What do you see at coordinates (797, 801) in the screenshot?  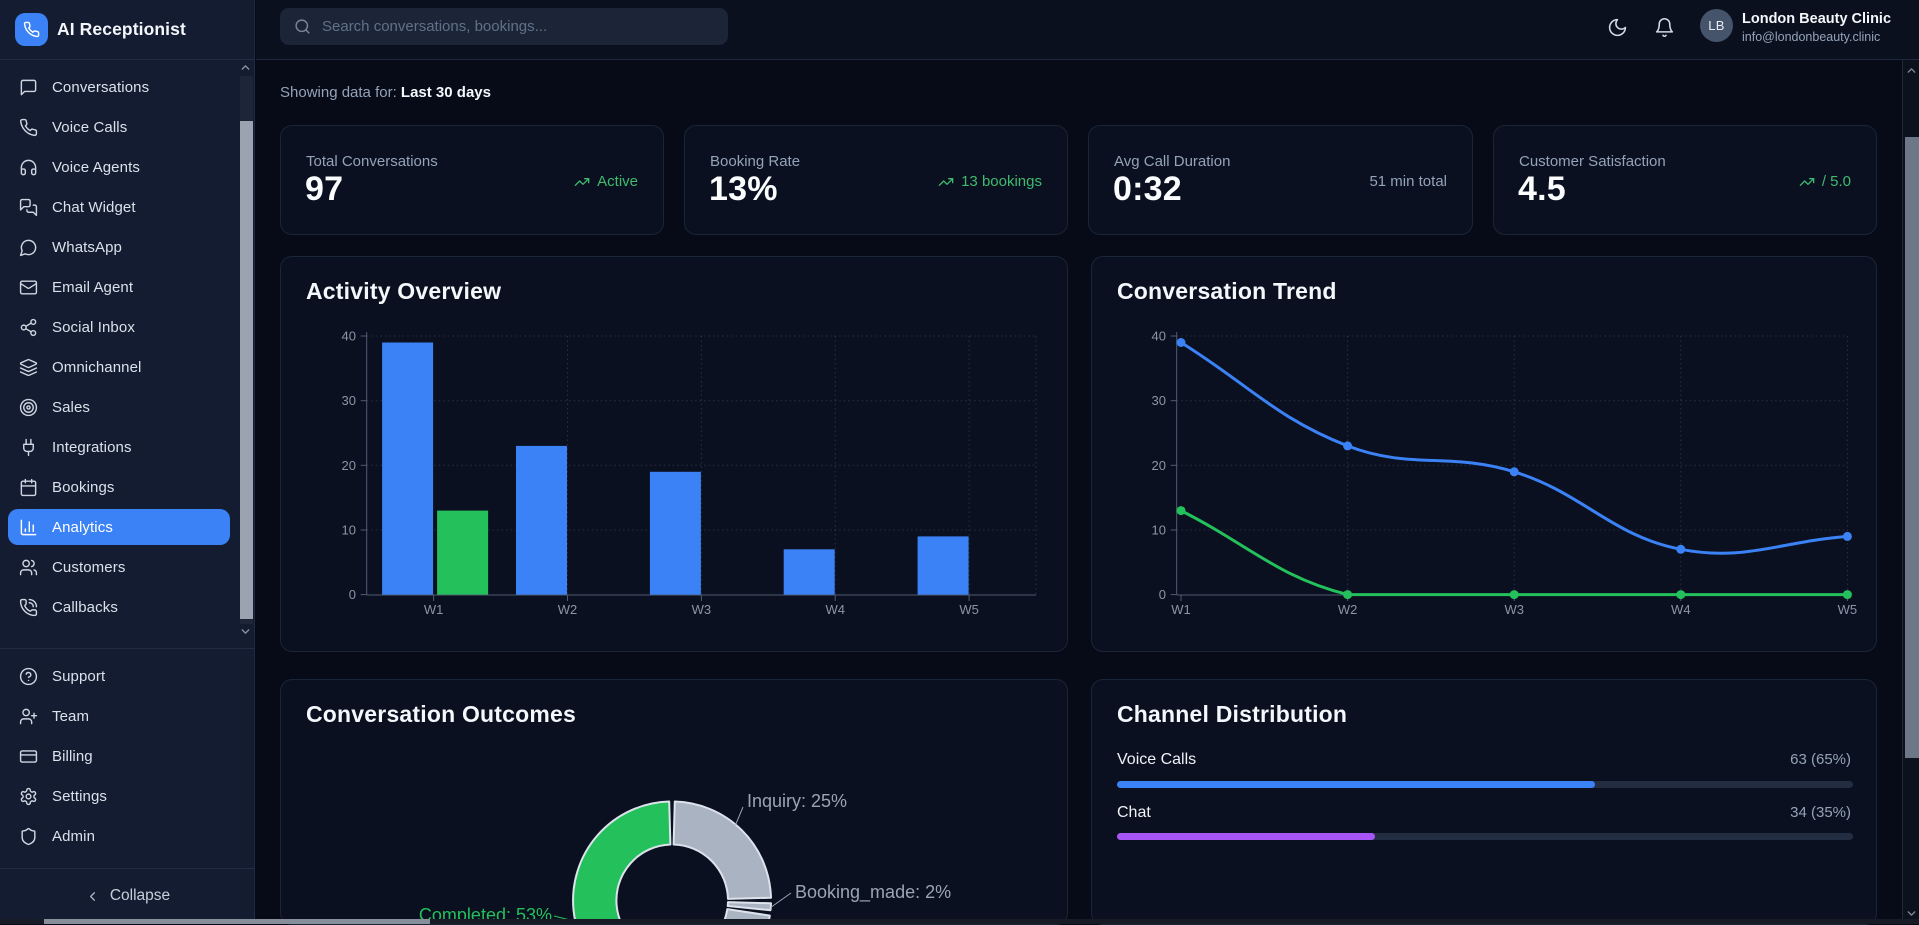 I see `svg-text: Inquiry: 25%` at bounding box center [797, 801].